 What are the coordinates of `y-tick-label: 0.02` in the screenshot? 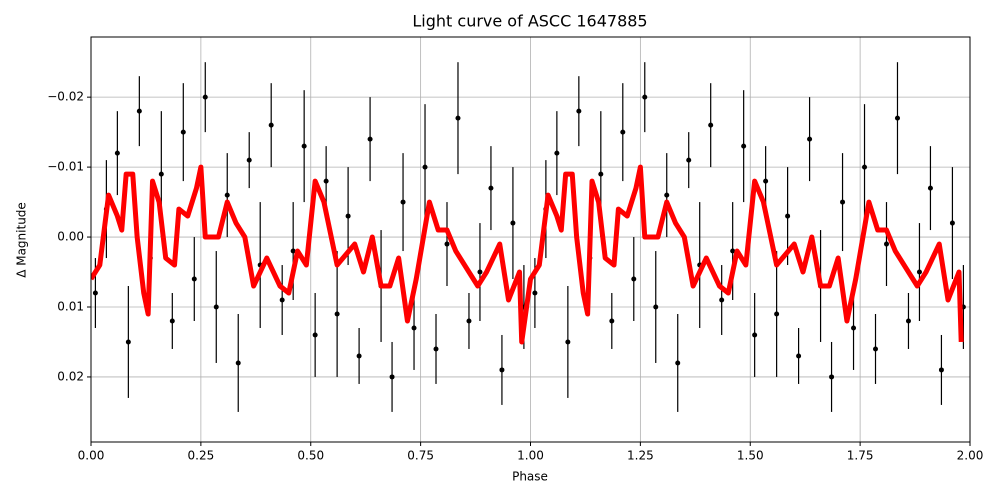 It's located at (70, 376).